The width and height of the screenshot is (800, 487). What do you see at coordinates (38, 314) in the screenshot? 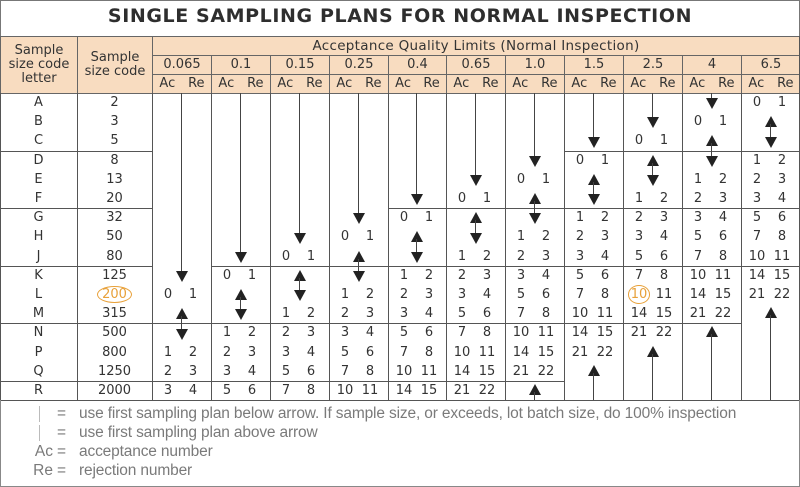
I see `size-code-letter: M` at bounding box center [38, 314].